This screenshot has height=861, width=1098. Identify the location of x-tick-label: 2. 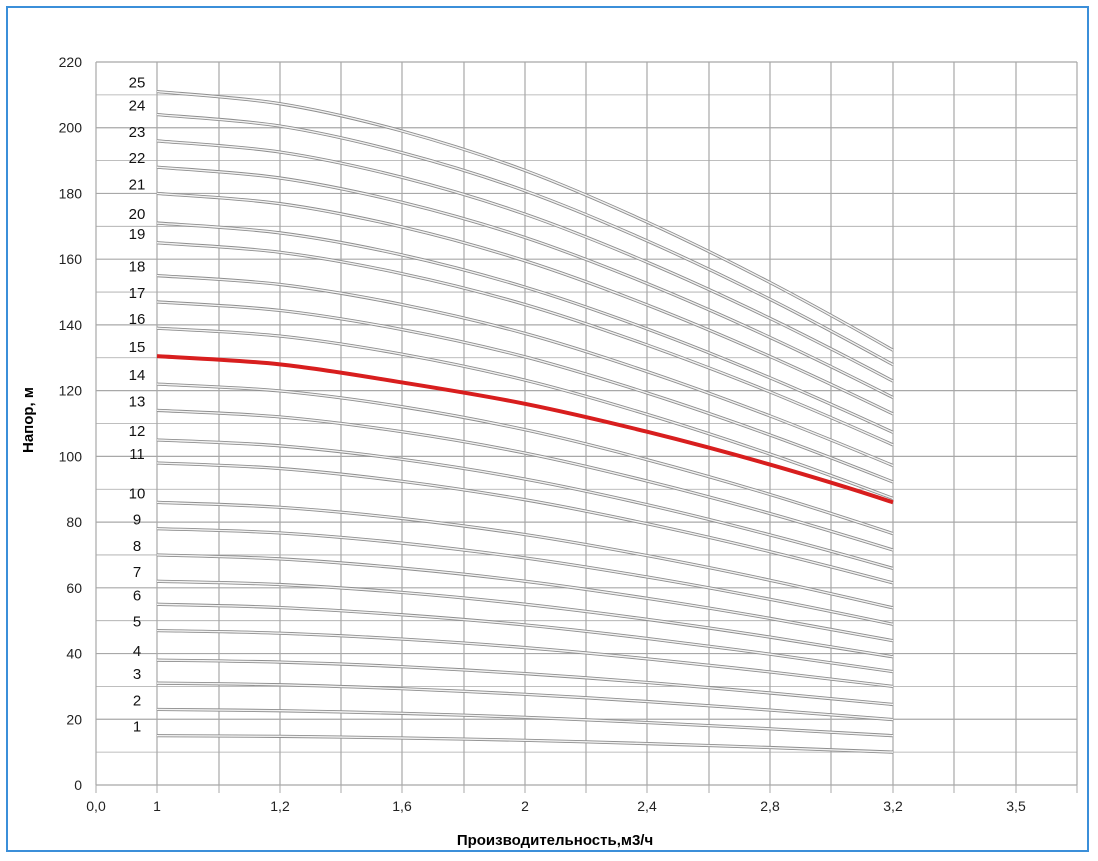
(525, 806).